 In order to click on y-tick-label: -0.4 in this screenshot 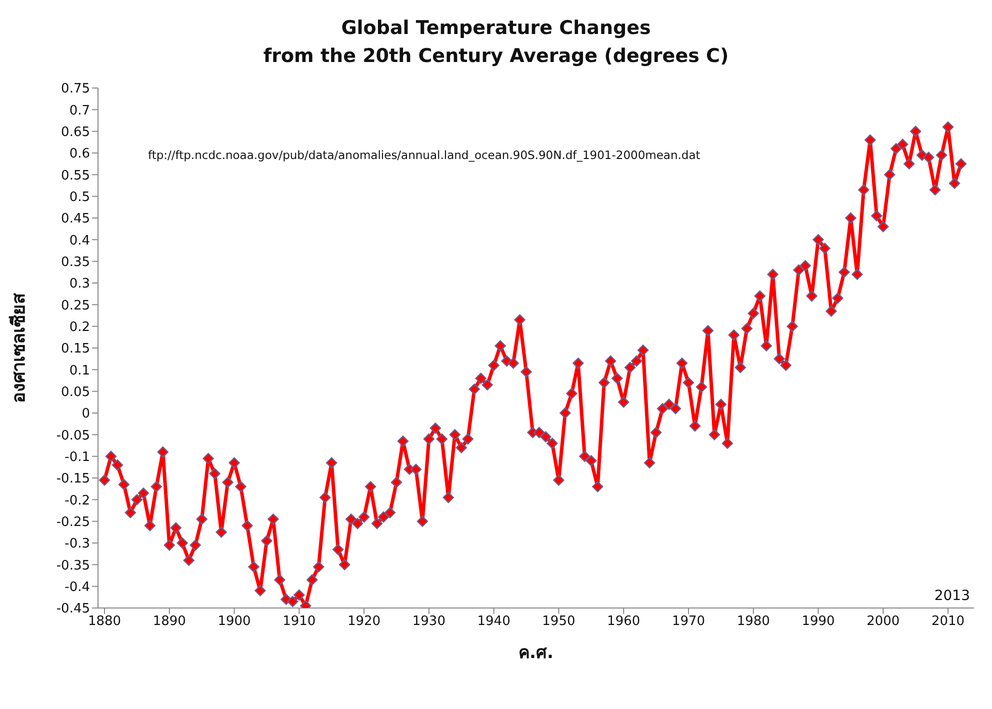, I will do `click(77, 587)`.